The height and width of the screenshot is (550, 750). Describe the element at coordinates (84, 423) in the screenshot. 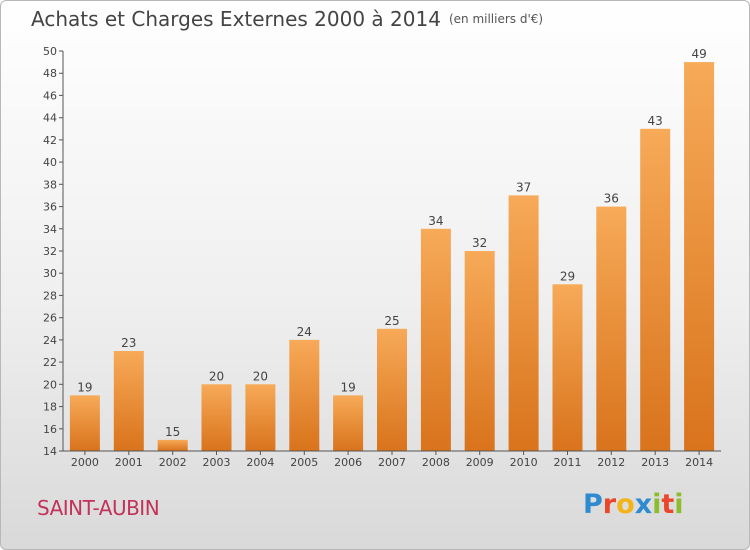

I see `bar-2000` at that location.